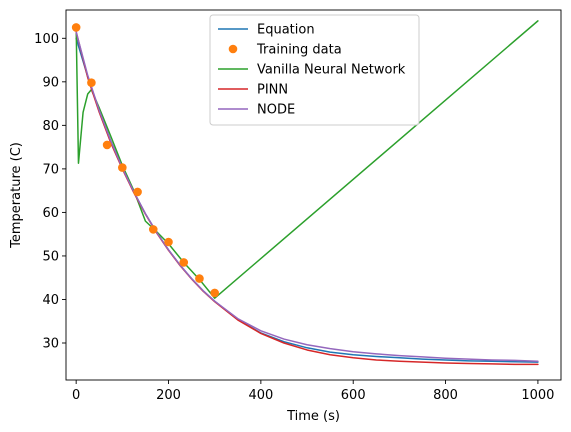 The image size is (571, 432). What do you see at coordinates (50, 300) in the screenshot?
I see `y-tick-label: 40` at bounding box center [50, 300].